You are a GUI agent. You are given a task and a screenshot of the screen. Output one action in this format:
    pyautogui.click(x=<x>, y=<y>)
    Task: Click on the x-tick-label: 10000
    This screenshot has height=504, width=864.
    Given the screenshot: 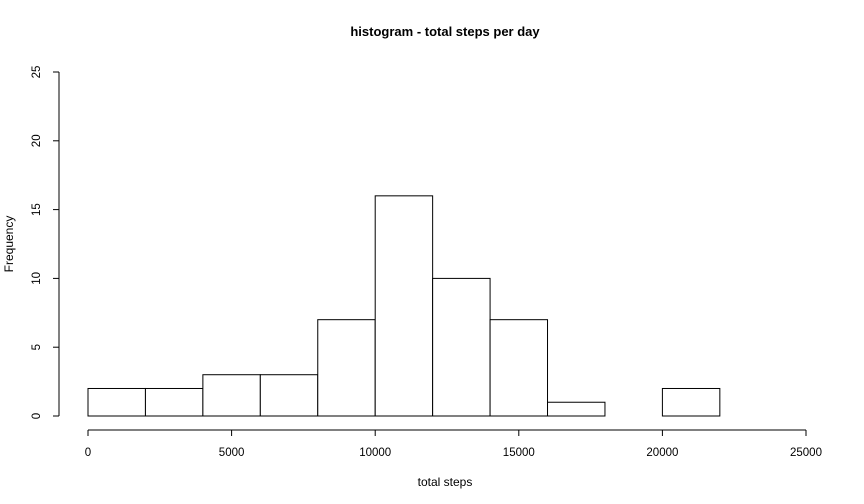 What is the action you would take?
    pyautogui.click(x=375, y=453)
    